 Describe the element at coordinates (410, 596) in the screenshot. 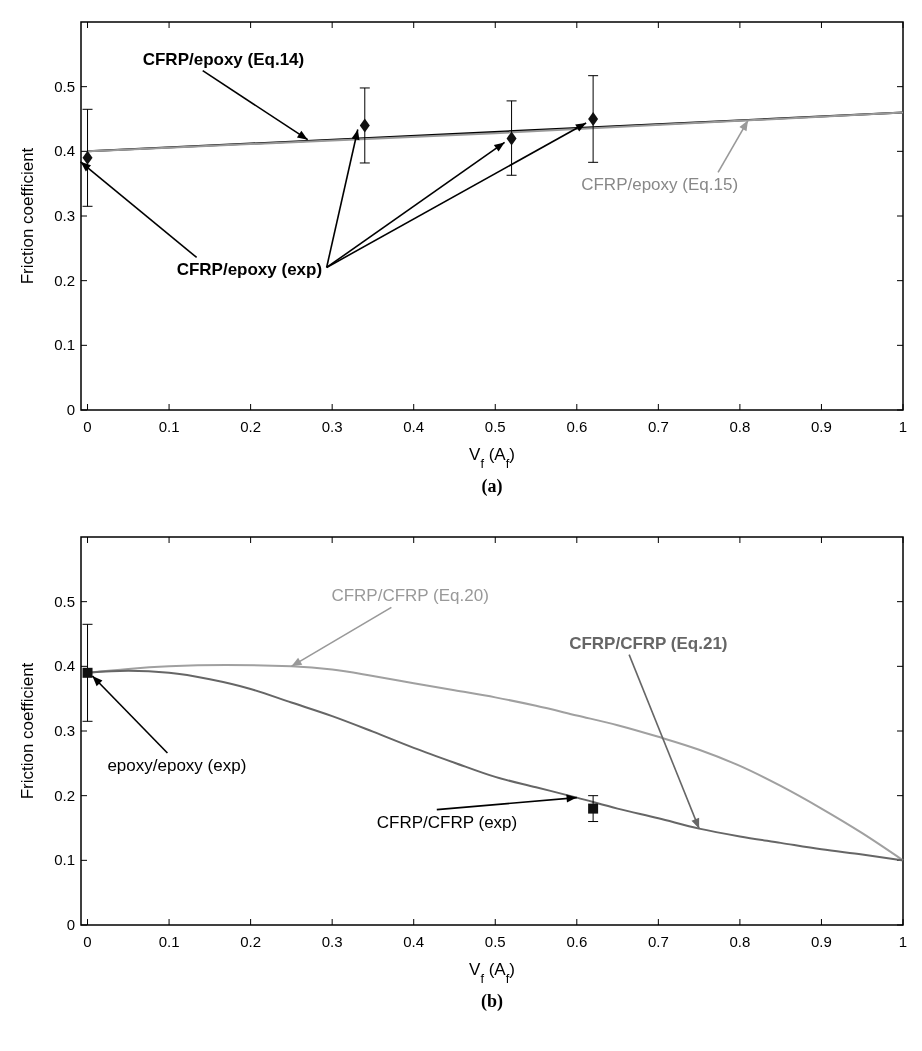

I see `annotation: CFRP/CFRP (Eq.20)` at that location.